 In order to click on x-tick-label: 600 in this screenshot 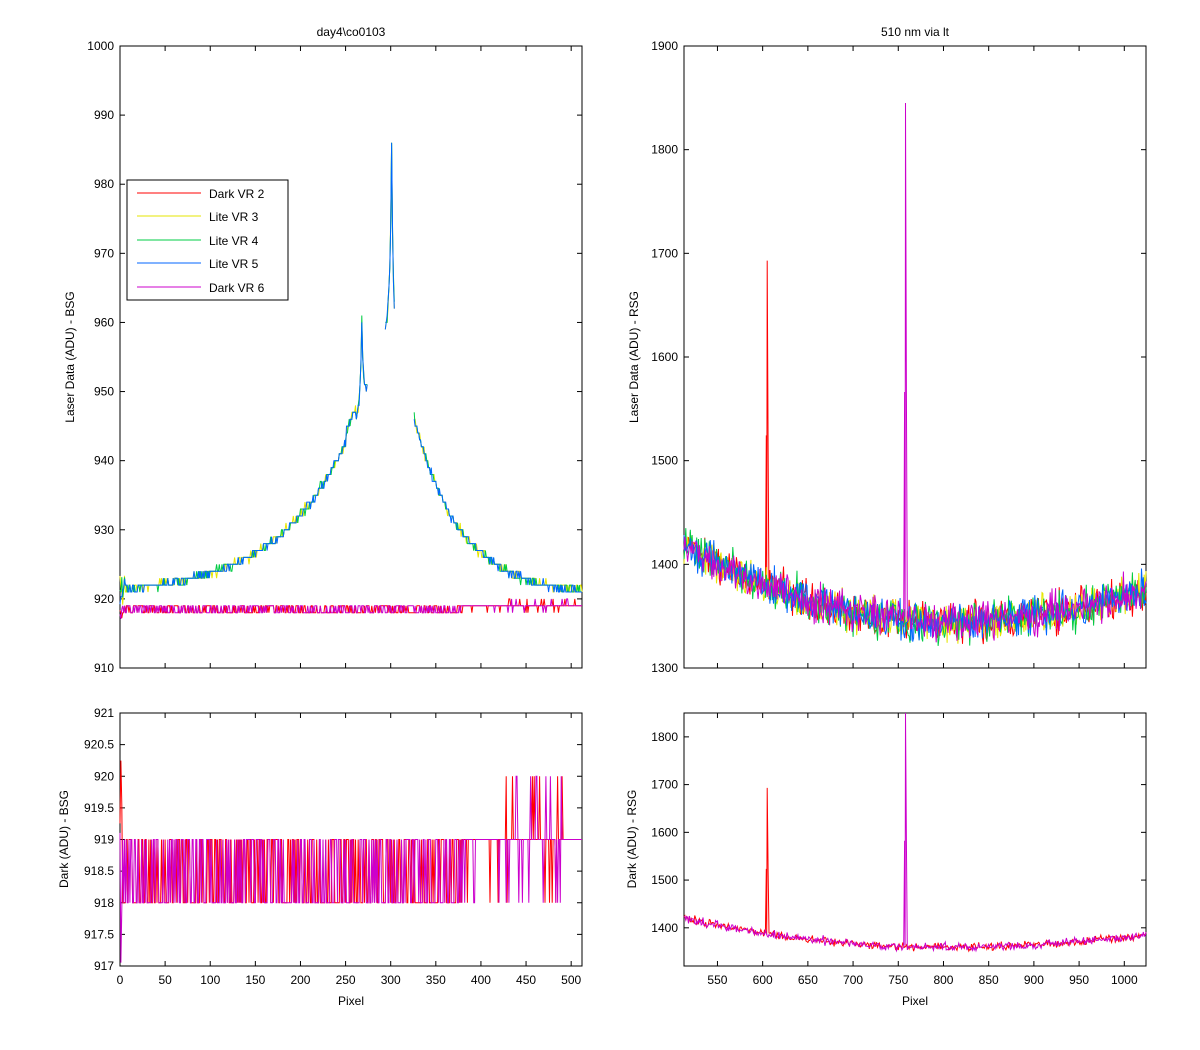, I will do `click(763, 980)`.